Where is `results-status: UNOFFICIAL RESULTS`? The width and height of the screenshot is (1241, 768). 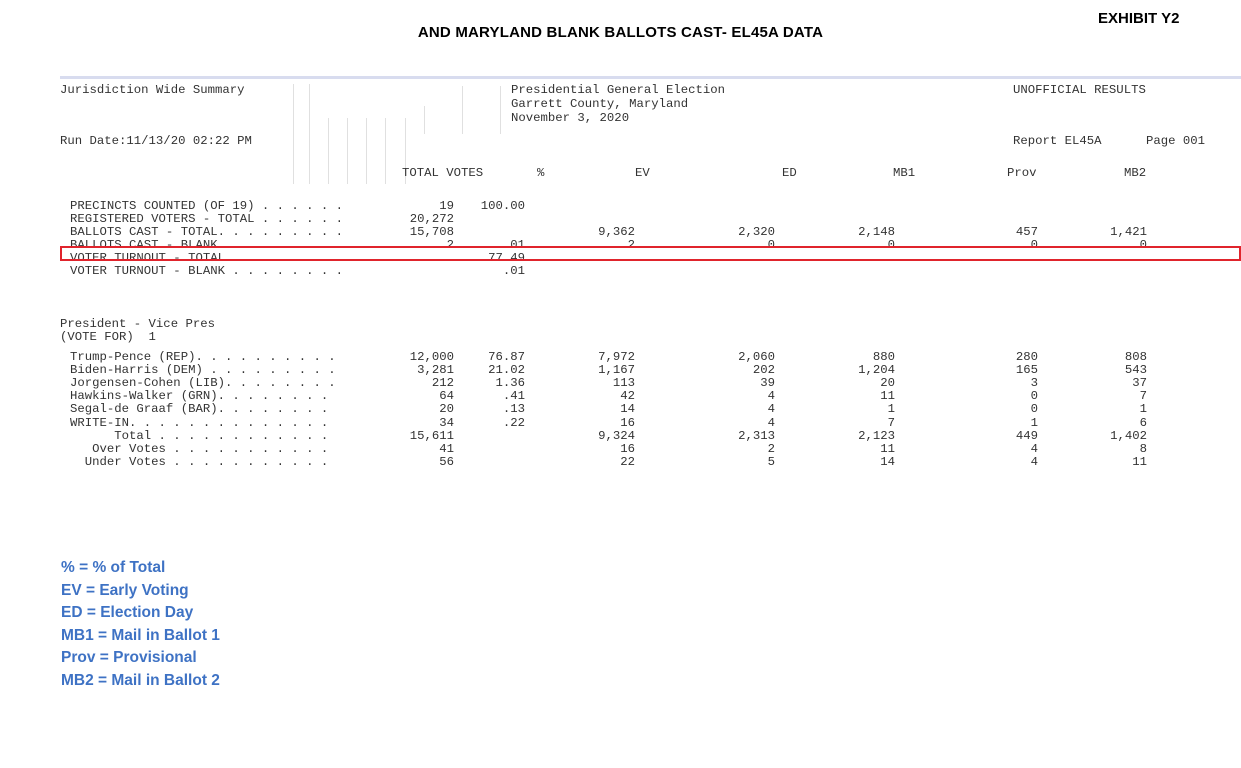 results-status: UNOFFICIAL RESULTS is located at coordinates (1079, 90).